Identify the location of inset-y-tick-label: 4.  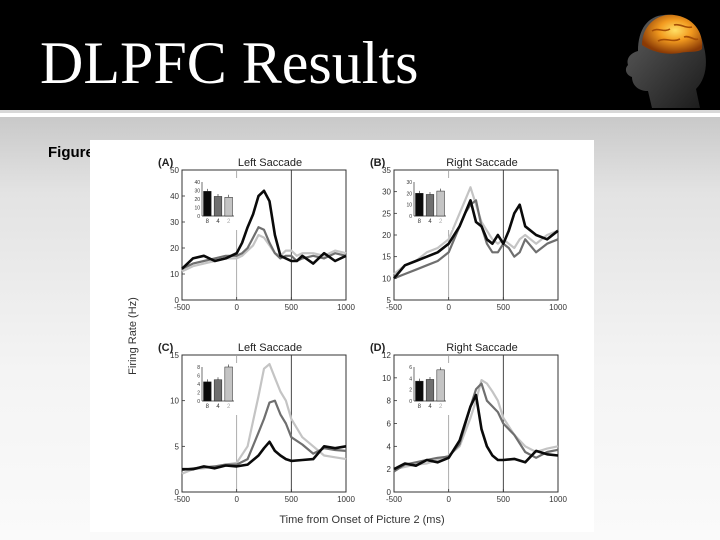
(198, 385).